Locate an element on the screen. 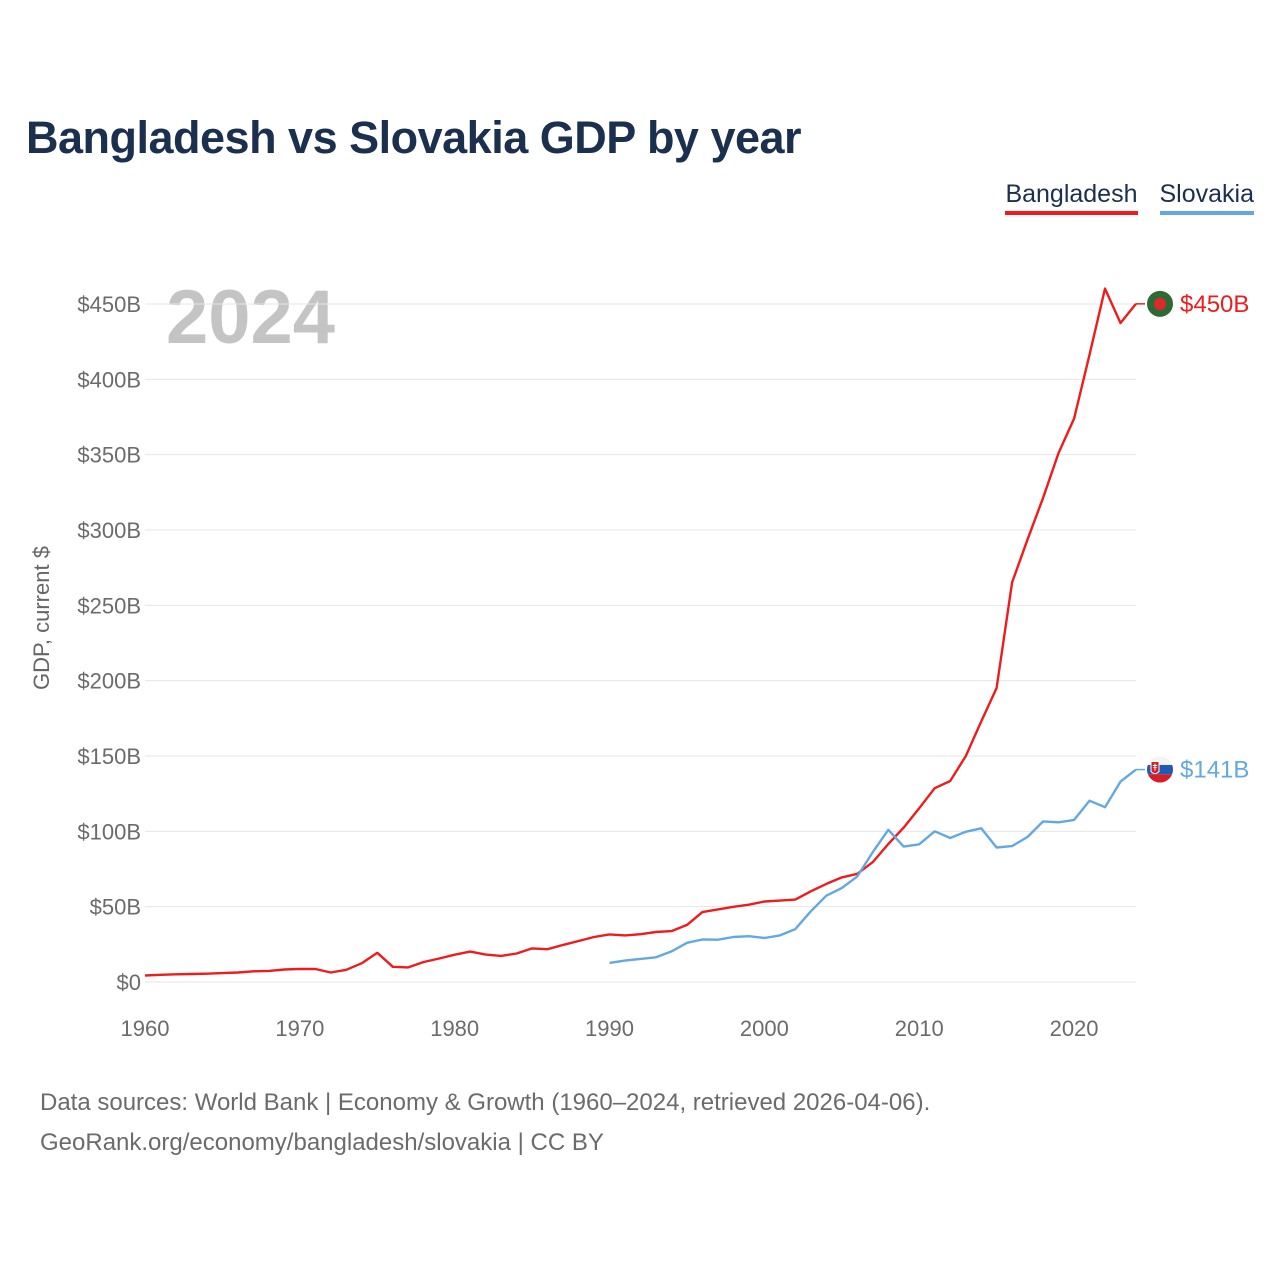 This screenshot has height=1280, width=1280. x-tick-label: 2020 is located at coordinates (1074, 1028).